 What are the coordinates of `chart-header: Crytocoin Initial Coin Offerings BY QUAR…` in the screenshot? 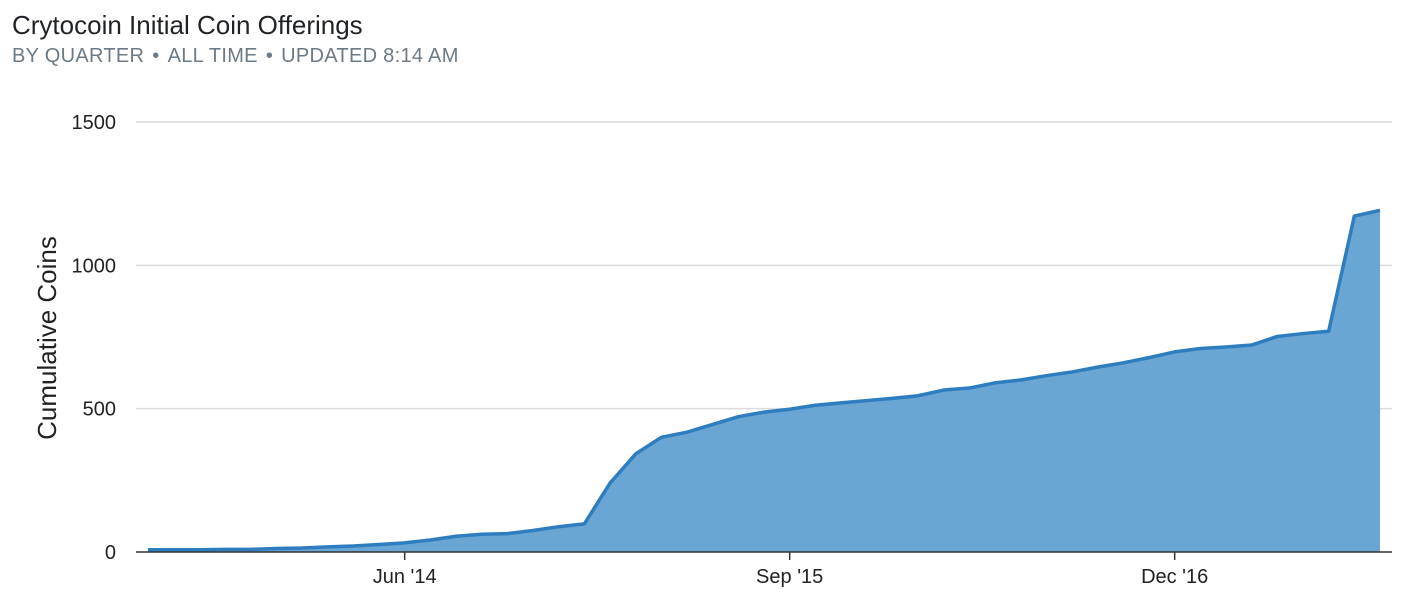 It's located at (235, 39).